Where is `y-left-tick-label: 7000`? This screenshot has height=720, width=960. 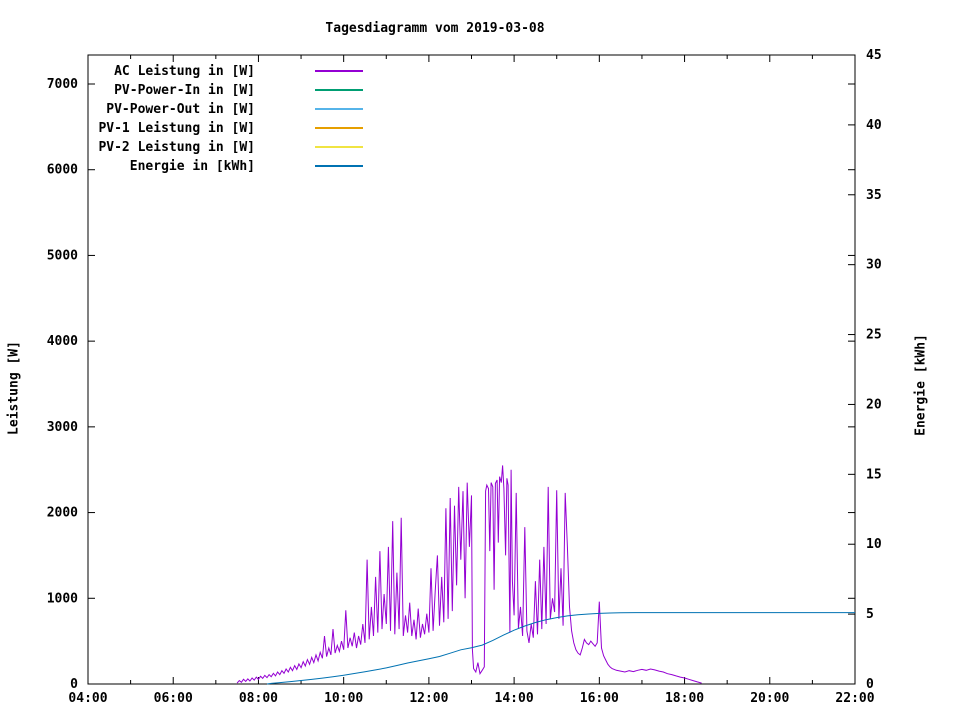
y-left-tick-label: 7000 is located at coordinates (62, 84).